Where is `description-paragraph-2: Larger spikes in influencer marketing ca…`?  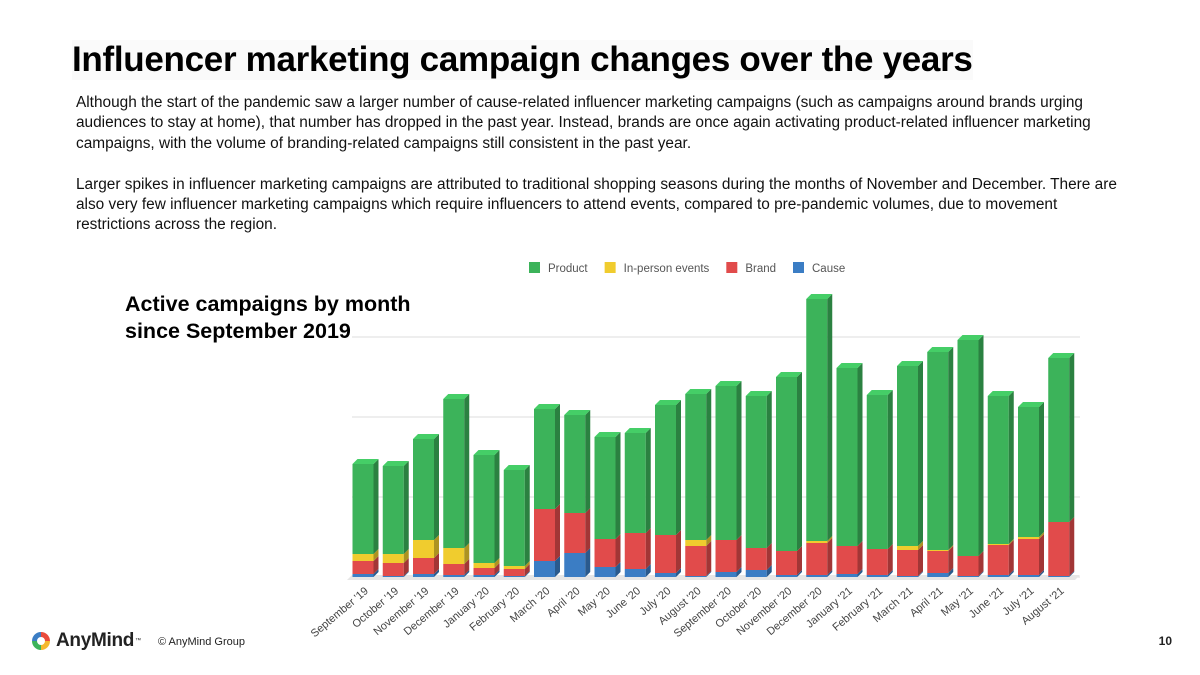 description-paragraph-2: Larger spikes in influencer marketing ca… is located at coordinates (596, 204).